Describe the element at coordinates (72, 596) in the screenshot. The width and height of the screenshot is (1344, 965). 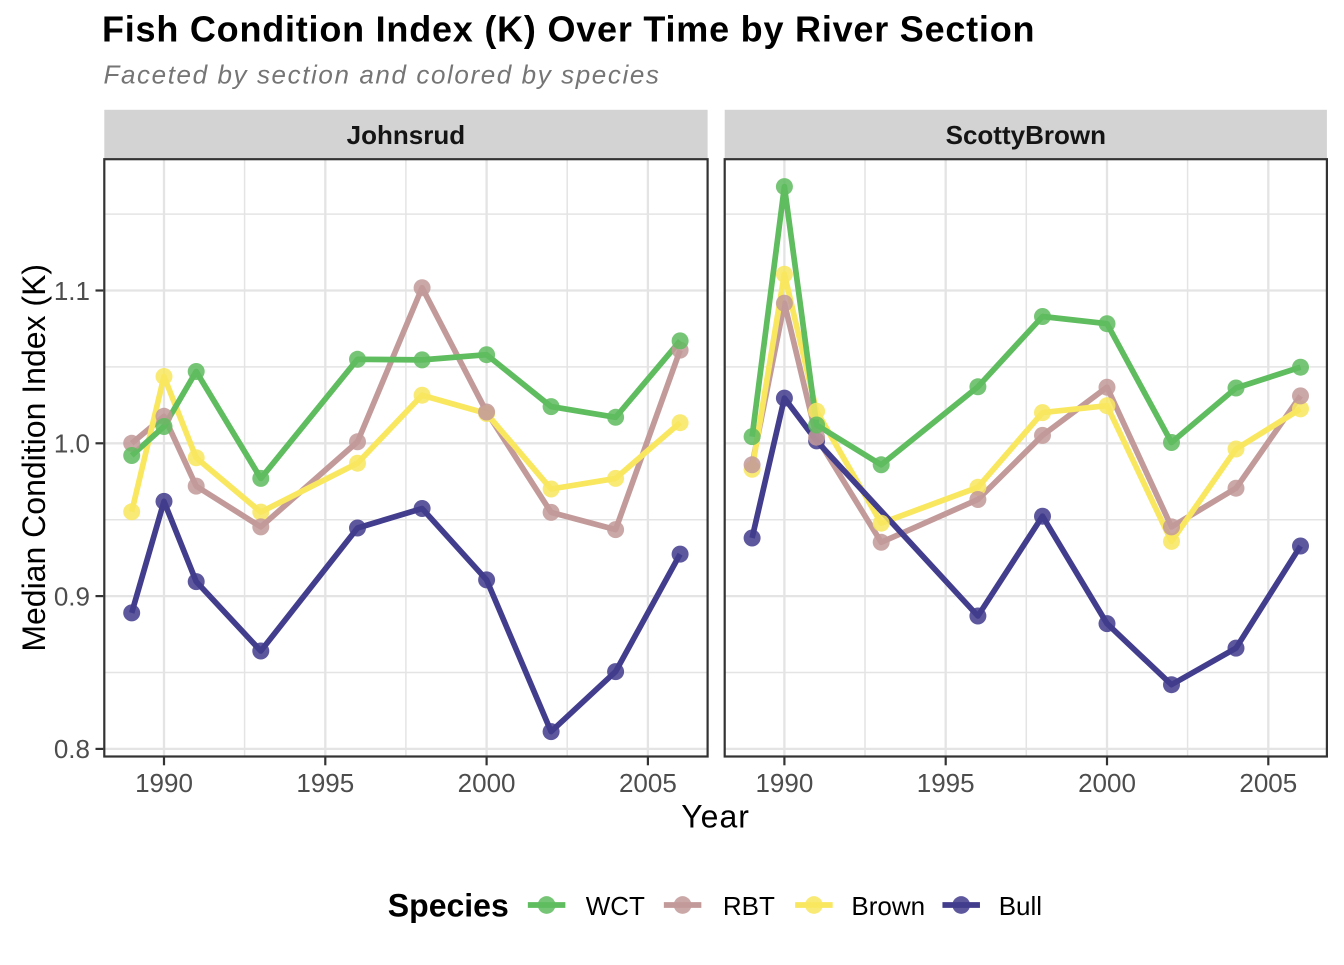
I see `svg-text: 0.9` at that location.